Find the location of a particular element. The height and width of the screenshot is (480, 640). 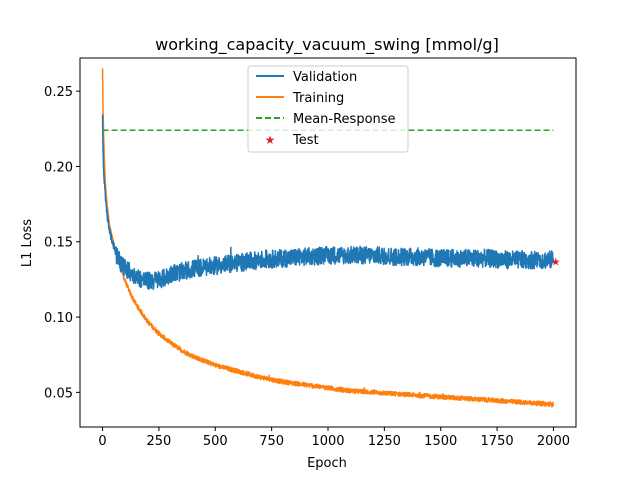

y-tick-label: 0.15 is located at coordinates (58, 243).